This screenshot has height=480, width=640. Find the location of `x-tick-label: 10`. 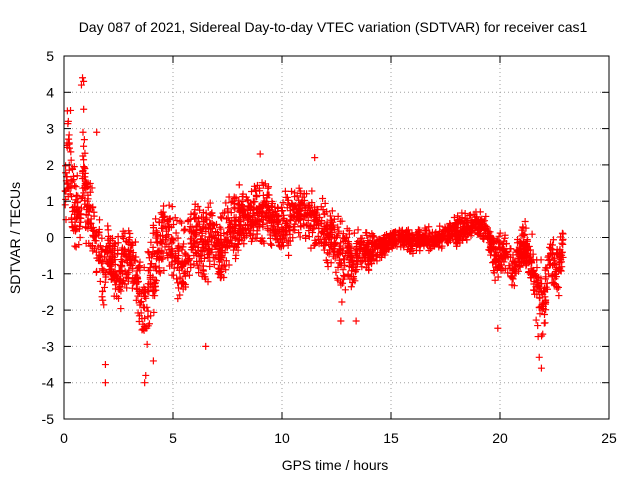

x-tick-label: 10 is located at coordinates (282, 438).